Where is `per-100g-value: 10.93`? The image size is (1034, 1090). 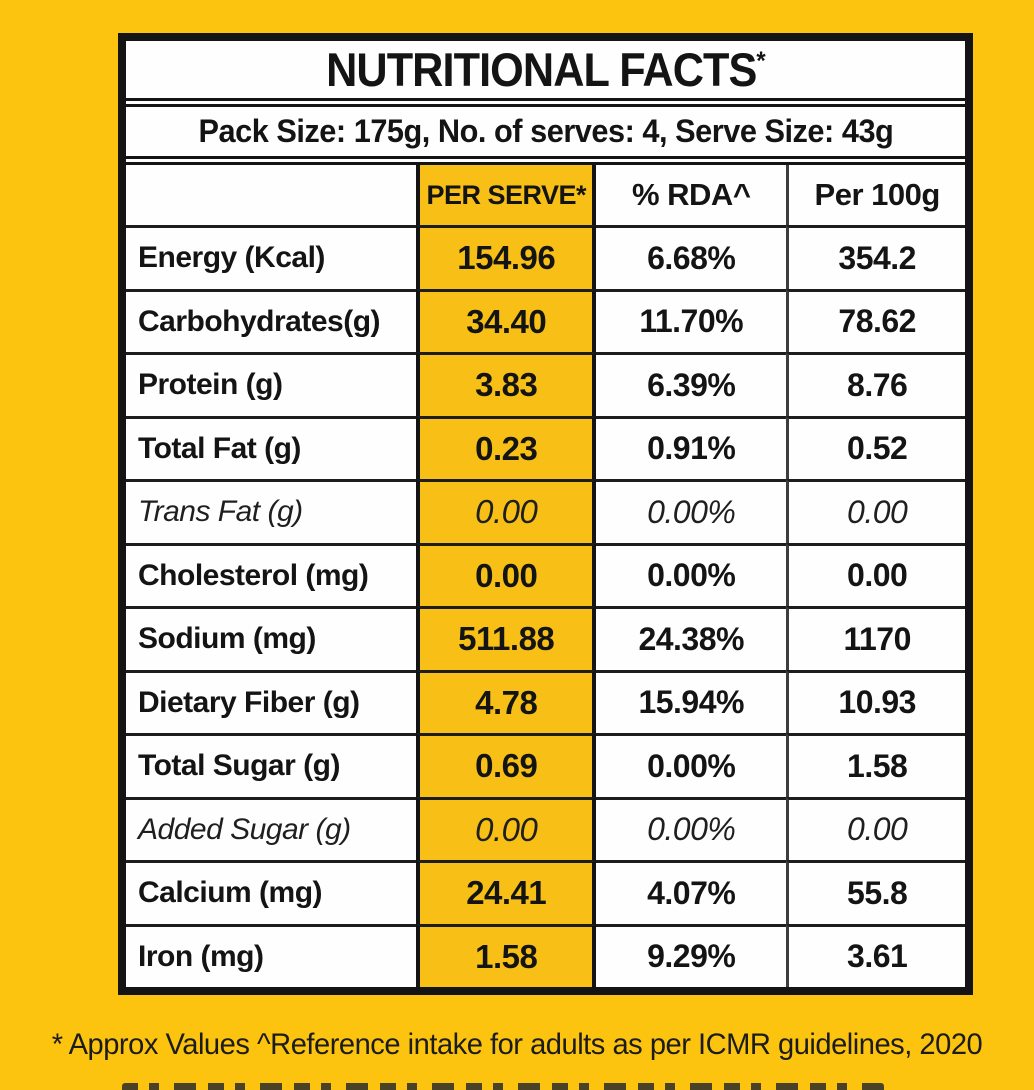 per-100g-value: 10.93 is located at coordinates (875, 701).